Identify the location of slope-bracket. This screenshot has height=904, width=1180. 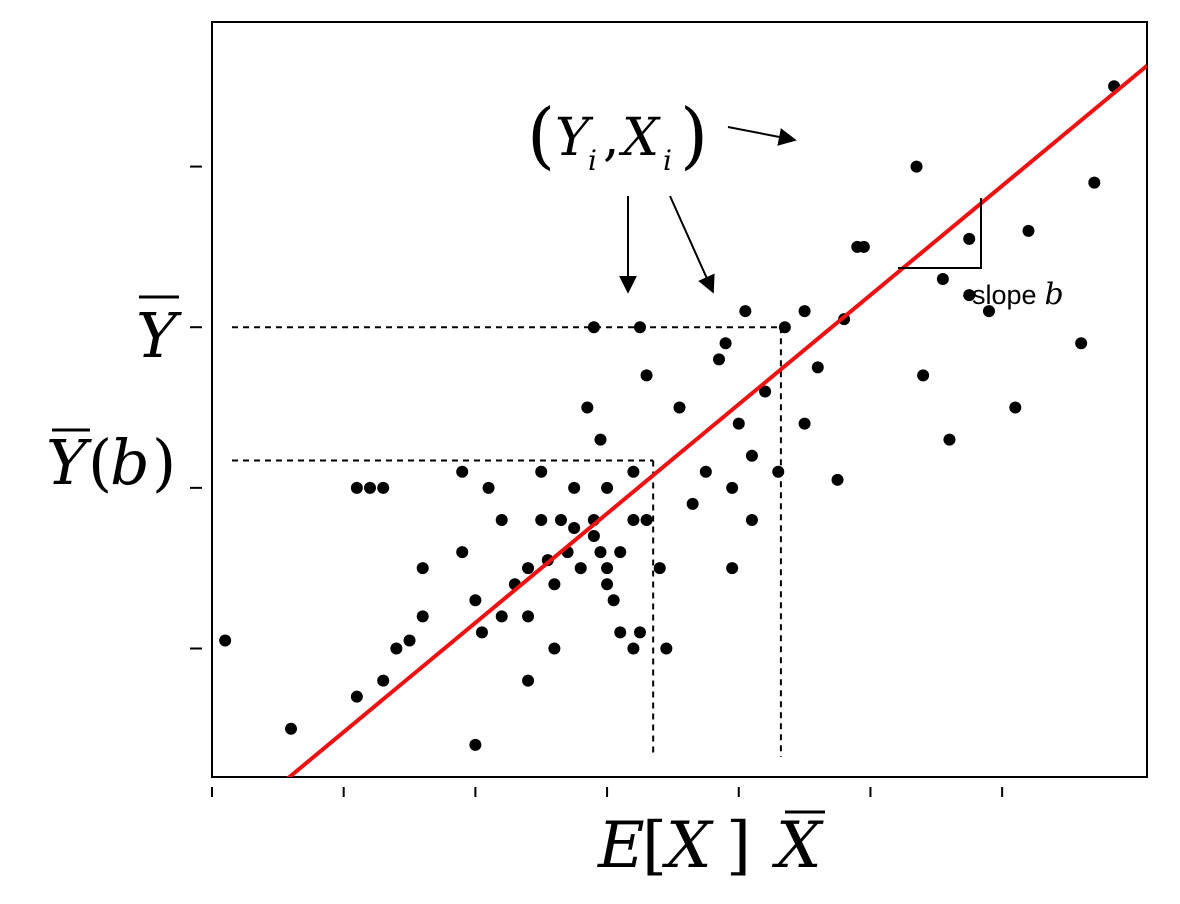
(940, 233).